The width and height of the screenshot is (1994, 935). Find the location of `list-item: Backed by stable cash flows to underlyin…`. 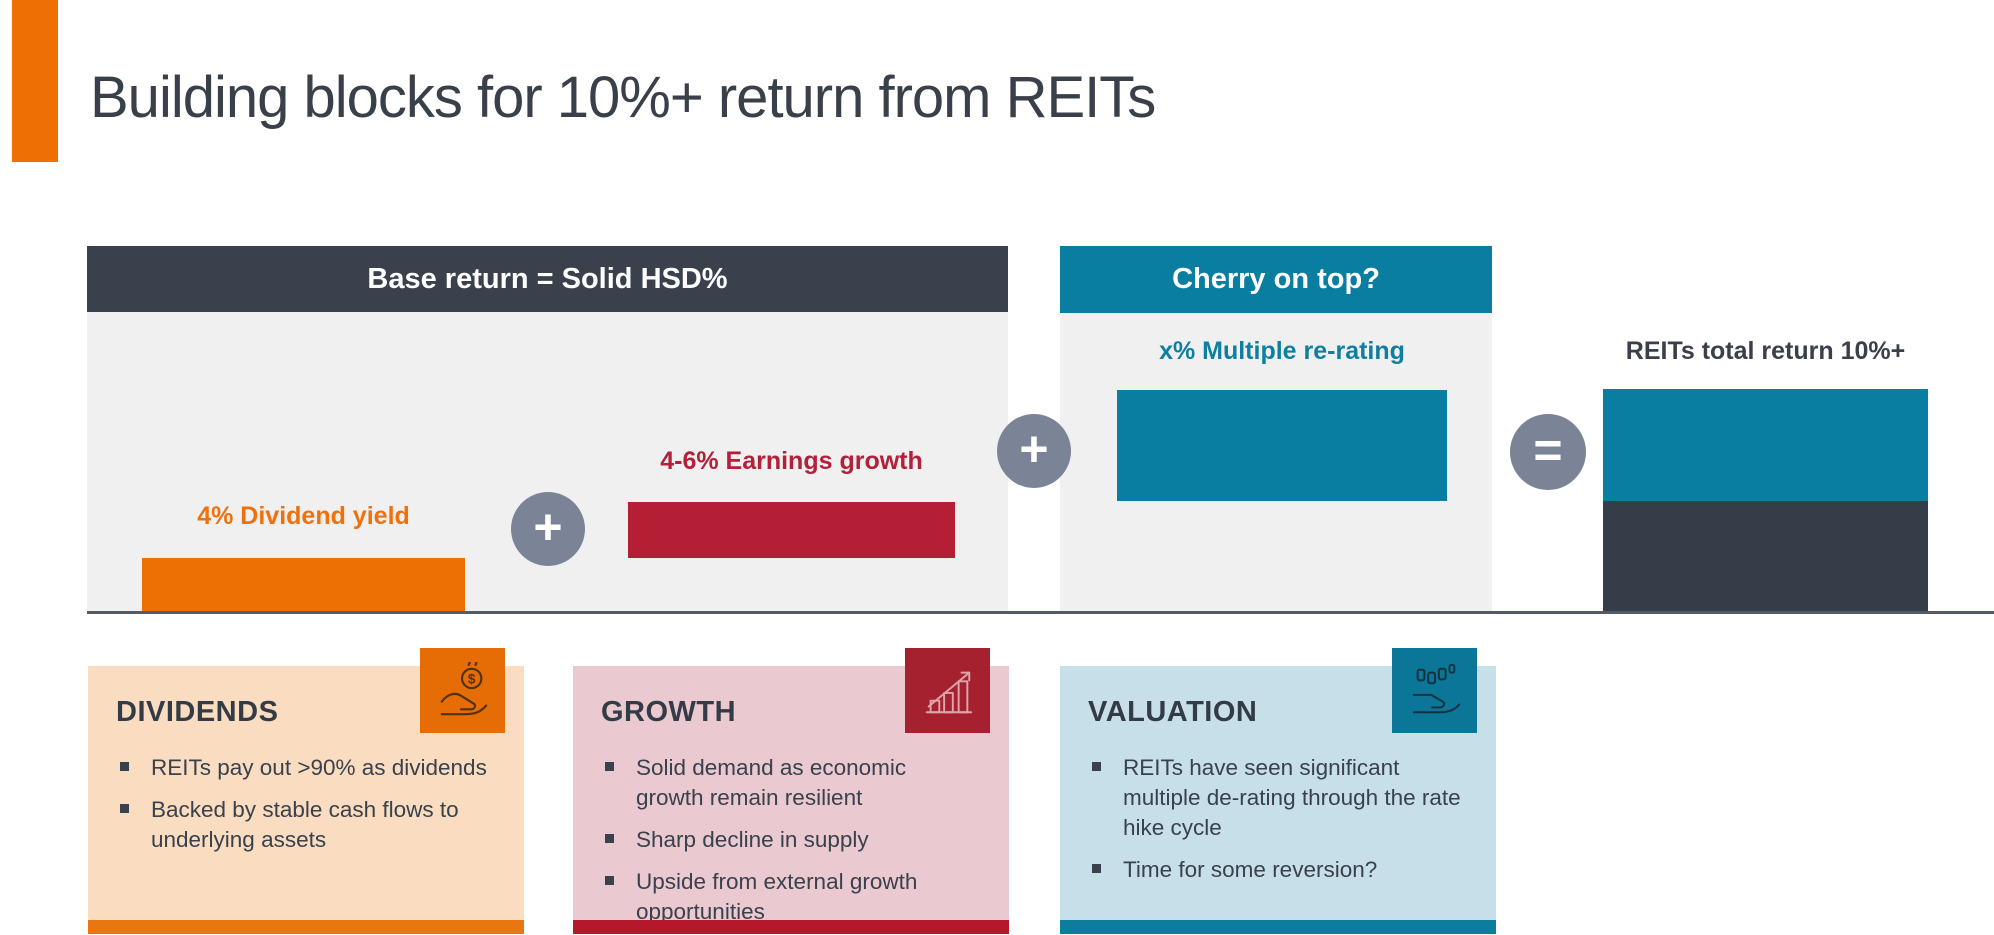

list-item: Backed by stable cash flows to underlyin… is located at coordinates (305, 825).